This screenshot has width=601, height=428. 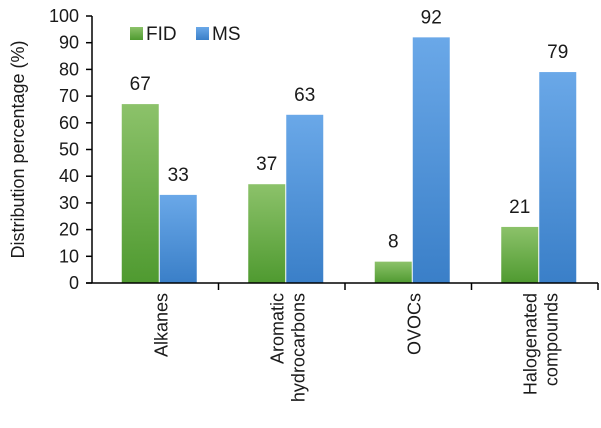 I want to click on data-label-ms-3: 92, so click(x=431, y=17).